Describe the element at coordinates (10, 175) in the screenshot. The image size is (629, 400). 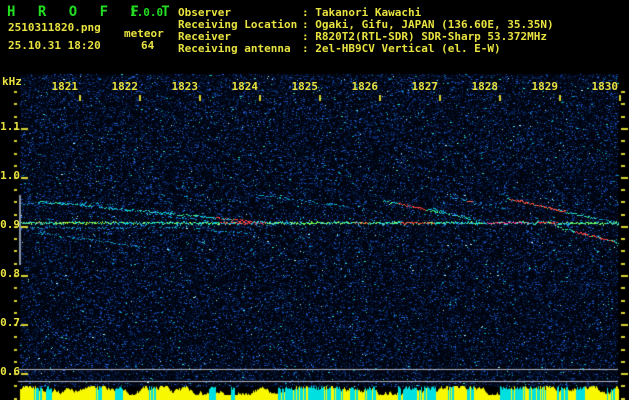
I see `freq-tick-label: 1.0` at that location.